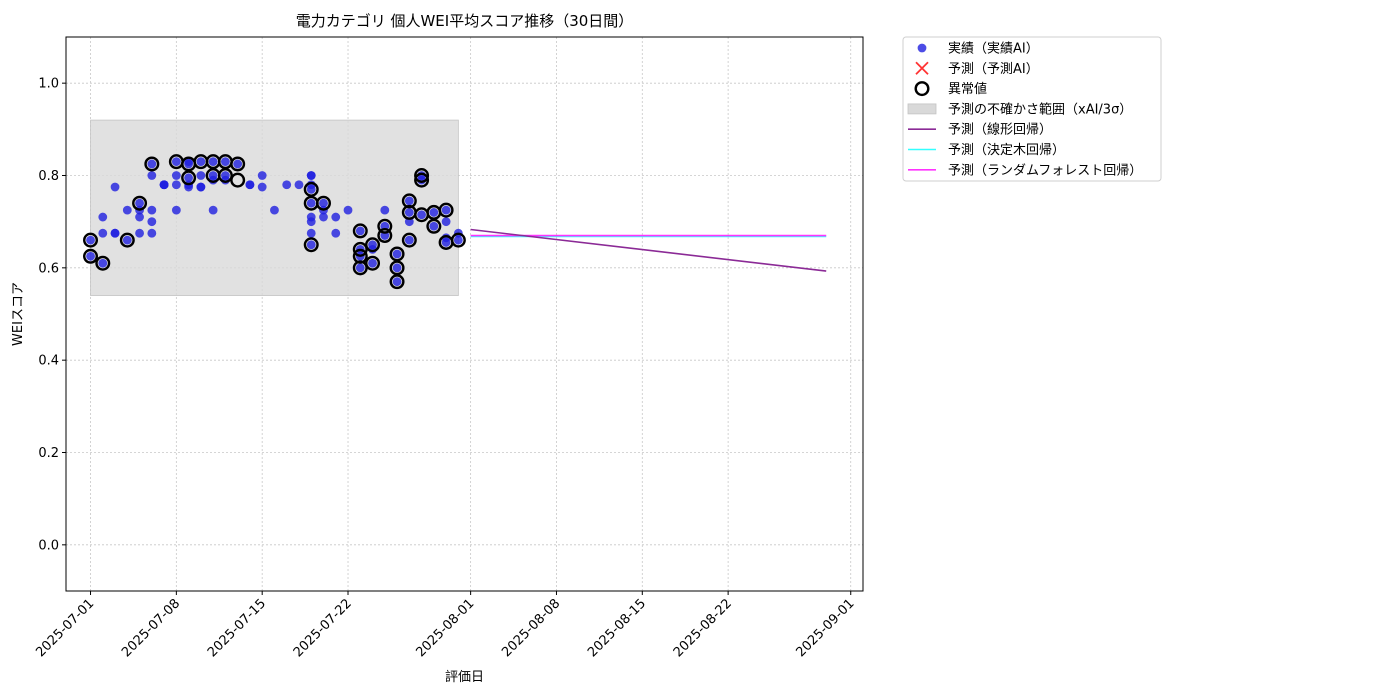  I want to click on x-tick-label: 2025-07-22, so click(323, 628).